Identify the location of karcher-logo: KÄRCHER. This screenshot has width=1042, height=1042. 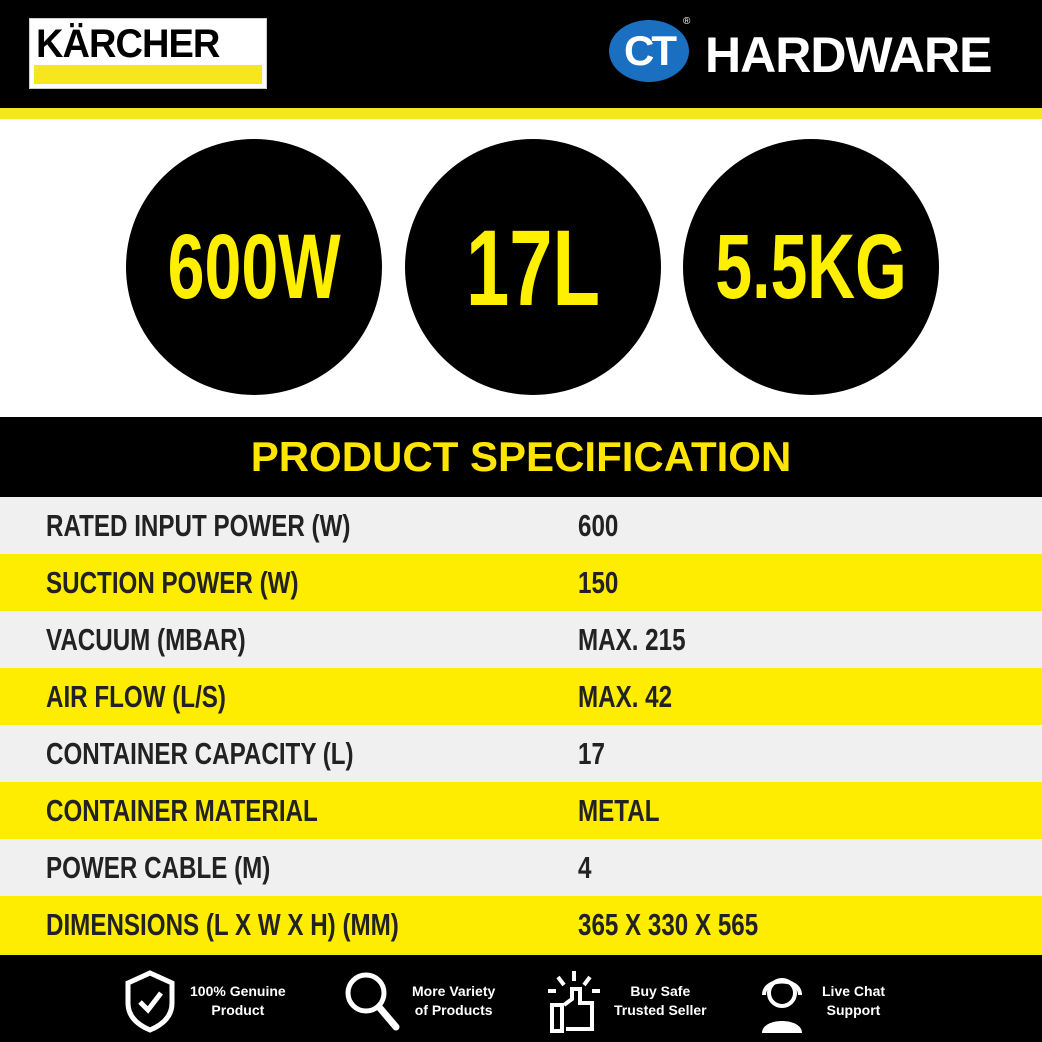
(148, 53).